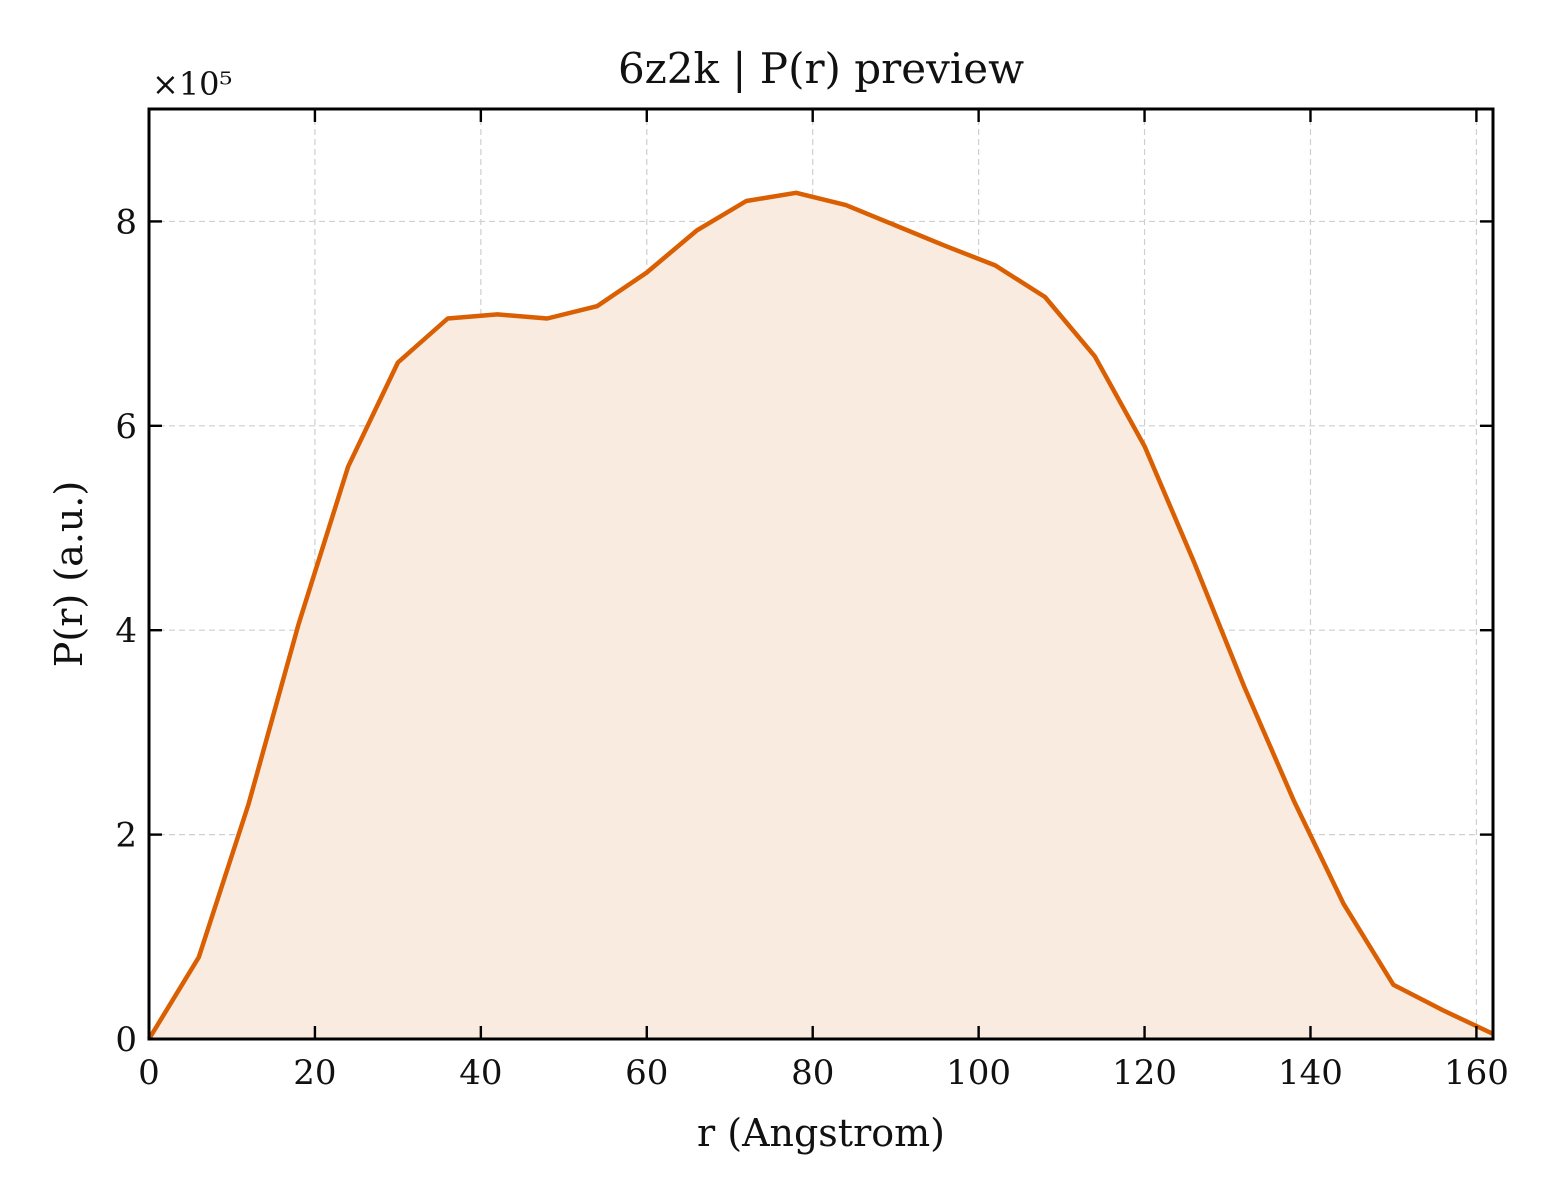 Image resolution: width=1560 pixels, height=1200 pixels. What do you see at coordinates (314, 1073) in the screenshot?
I see `x-tick-label: 20` at bounding box center [314, 1073].